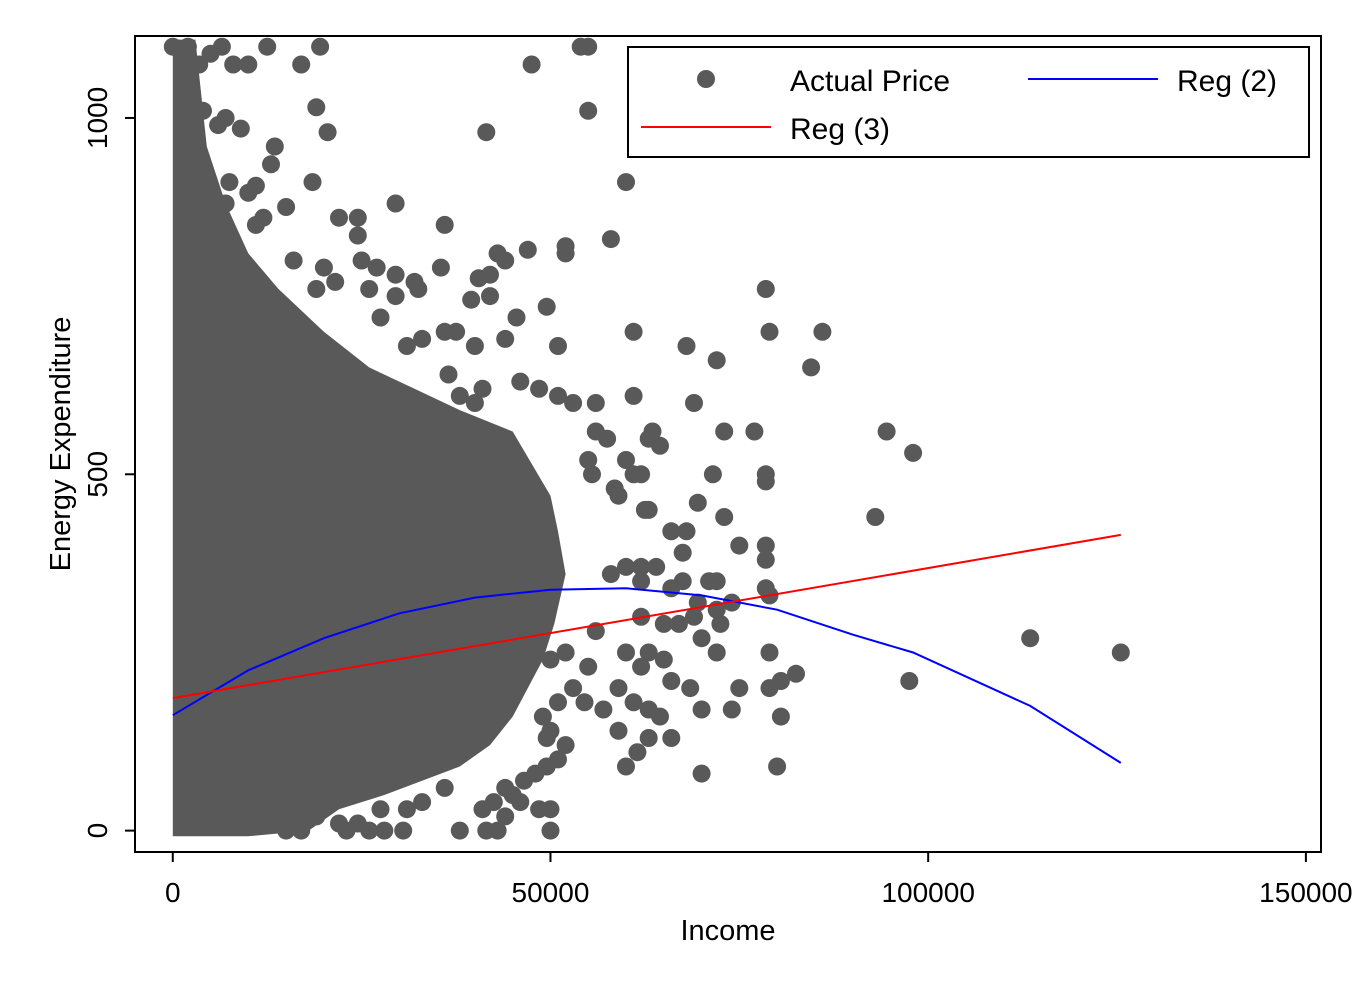 This screenshot has height=988, width=1358. Describe the element at coordinates (706, 79) in the screenshot. I see `legend-marker-actual-price` at that location.